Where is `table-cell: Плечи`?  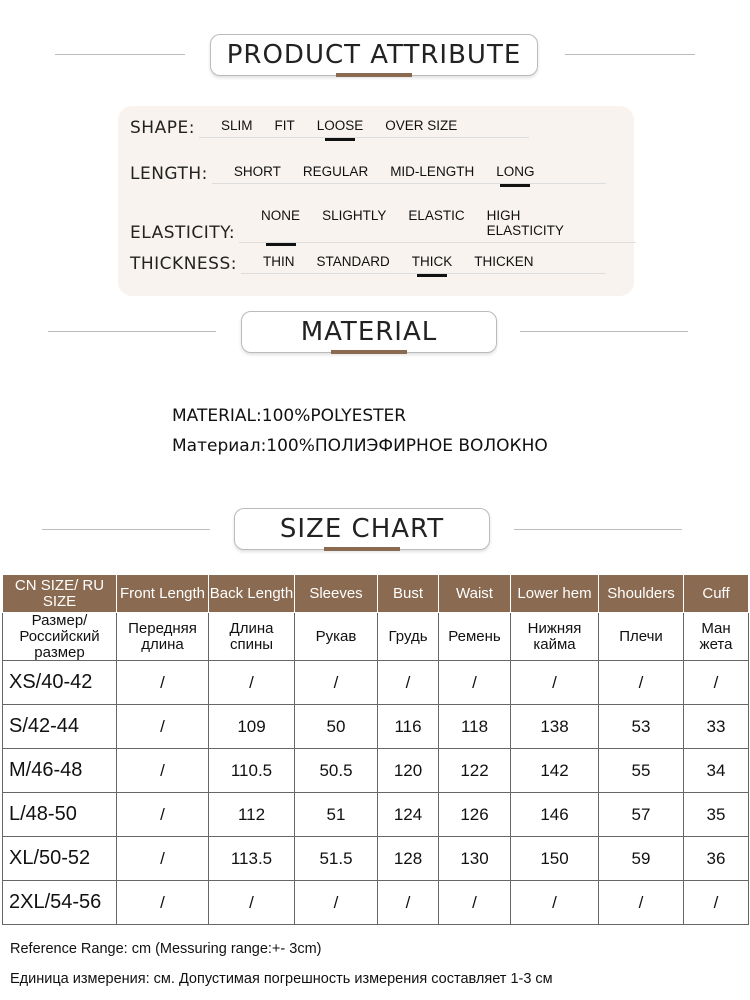 table-cell: Плечи is located at coordinates (641, 636).